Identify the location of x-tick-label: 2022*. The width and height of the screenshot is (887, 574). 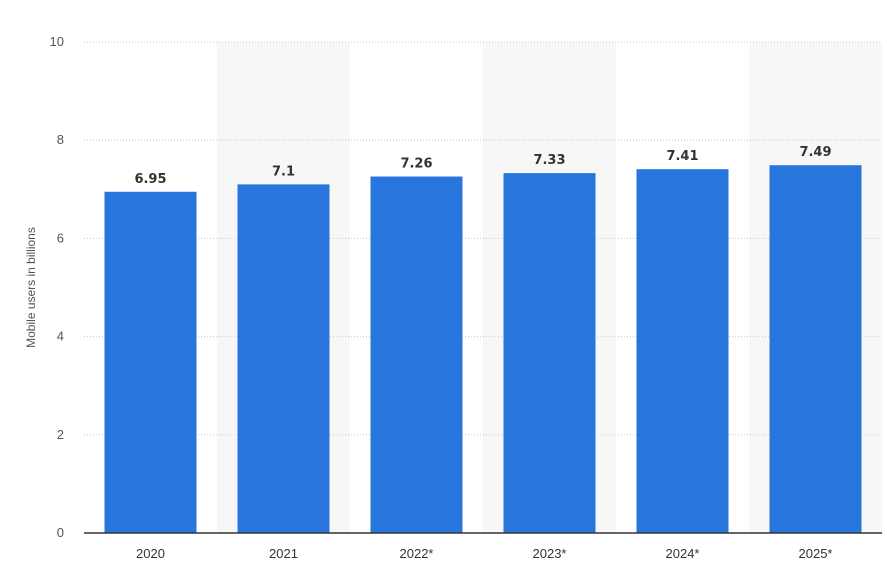
(417, 553).